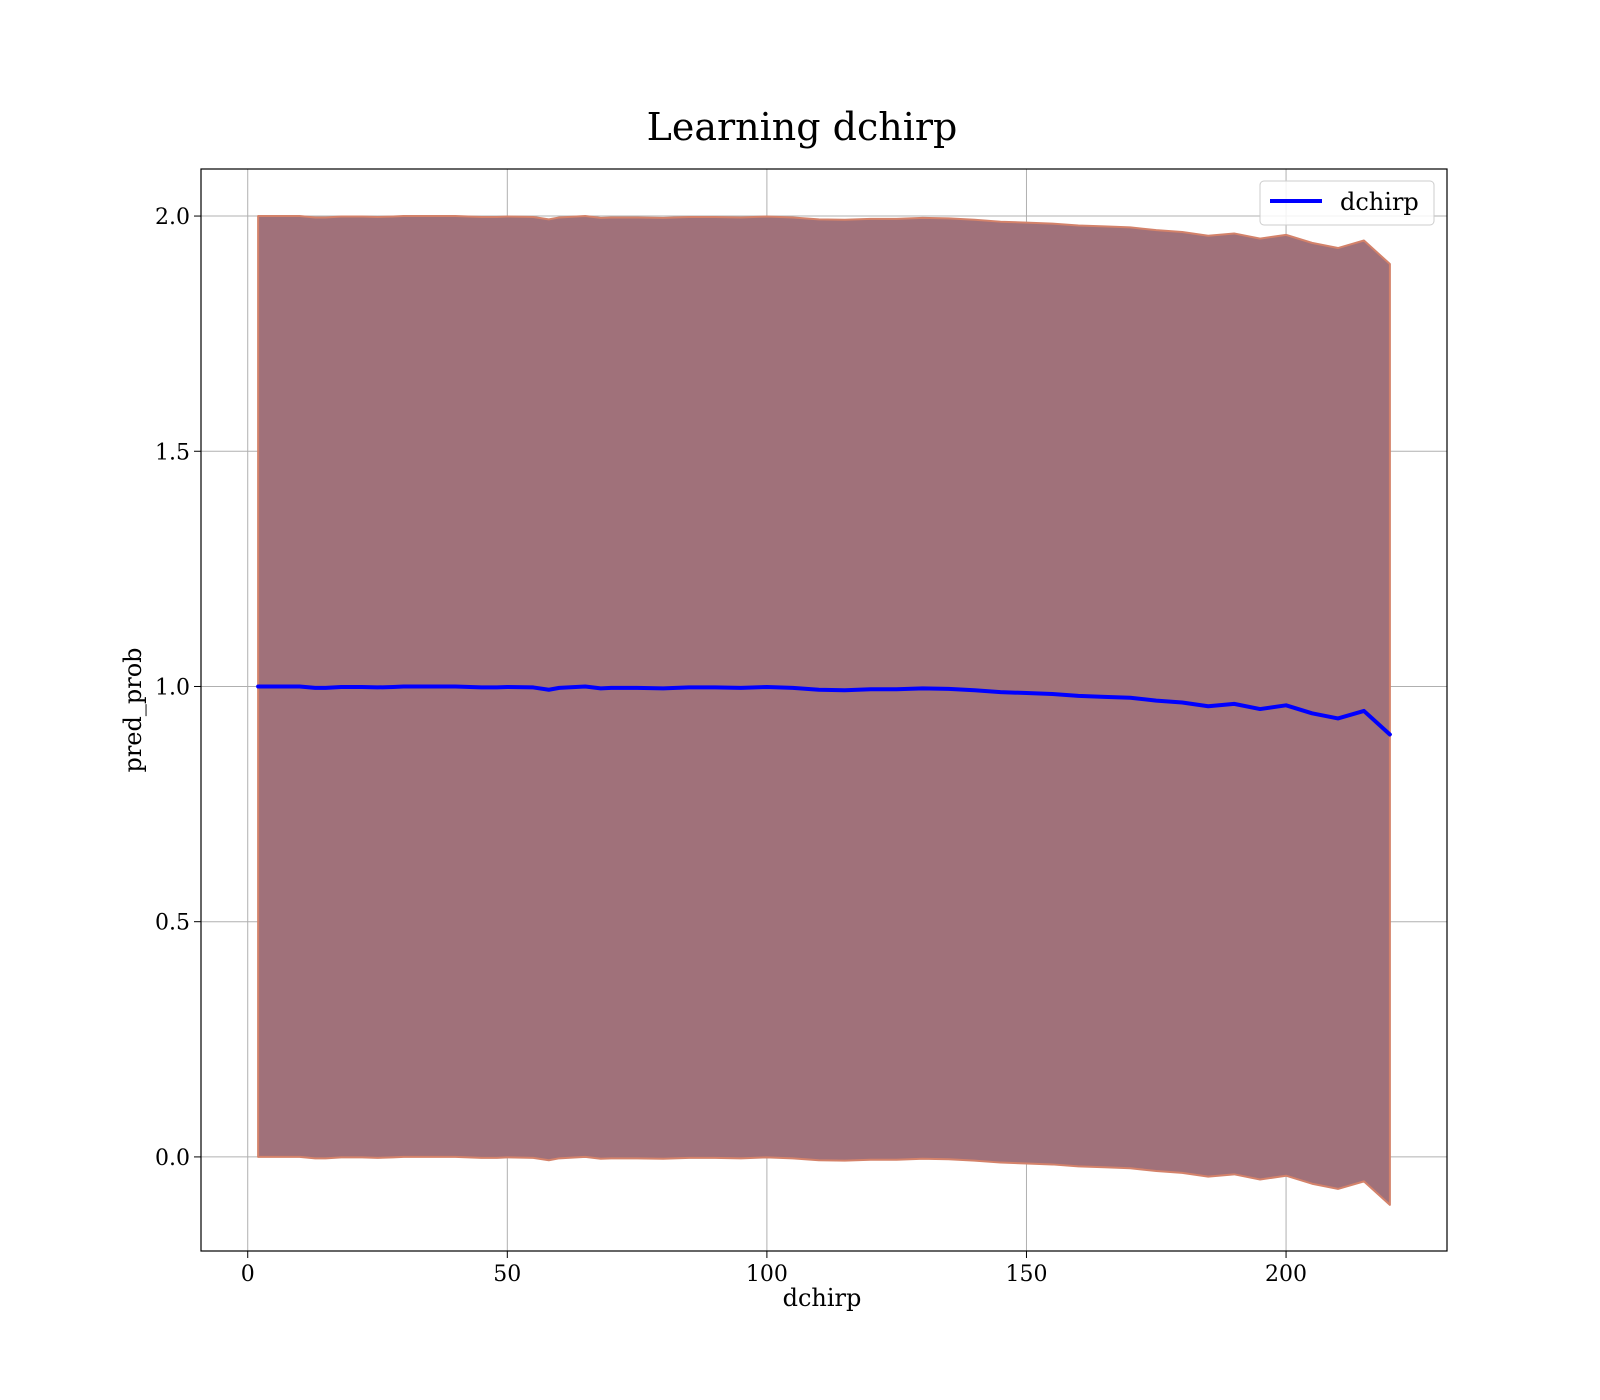  I want to click on x-axis-label: dchirp, so click(822, 1298).